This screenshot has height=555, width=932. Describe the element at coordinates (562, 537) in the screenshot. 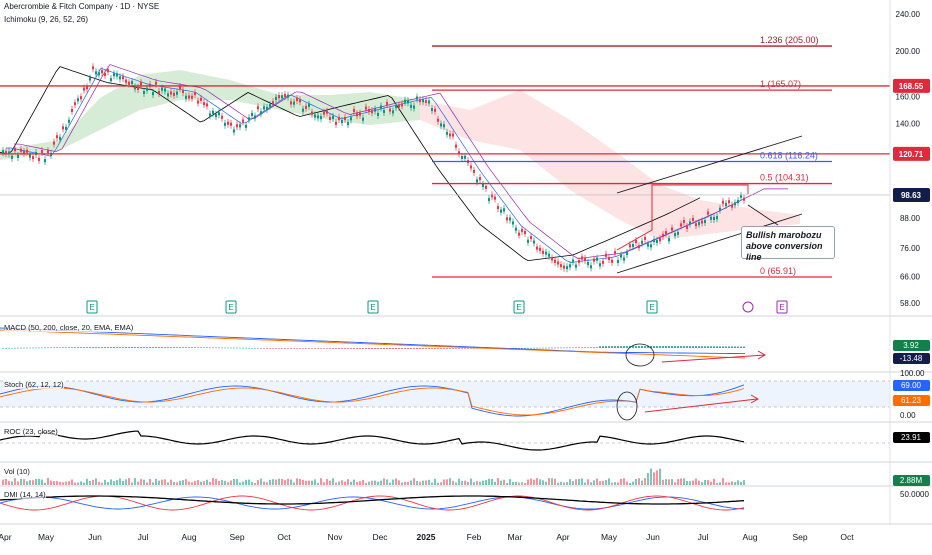

I see `x-tick-12: Apr` at that location.